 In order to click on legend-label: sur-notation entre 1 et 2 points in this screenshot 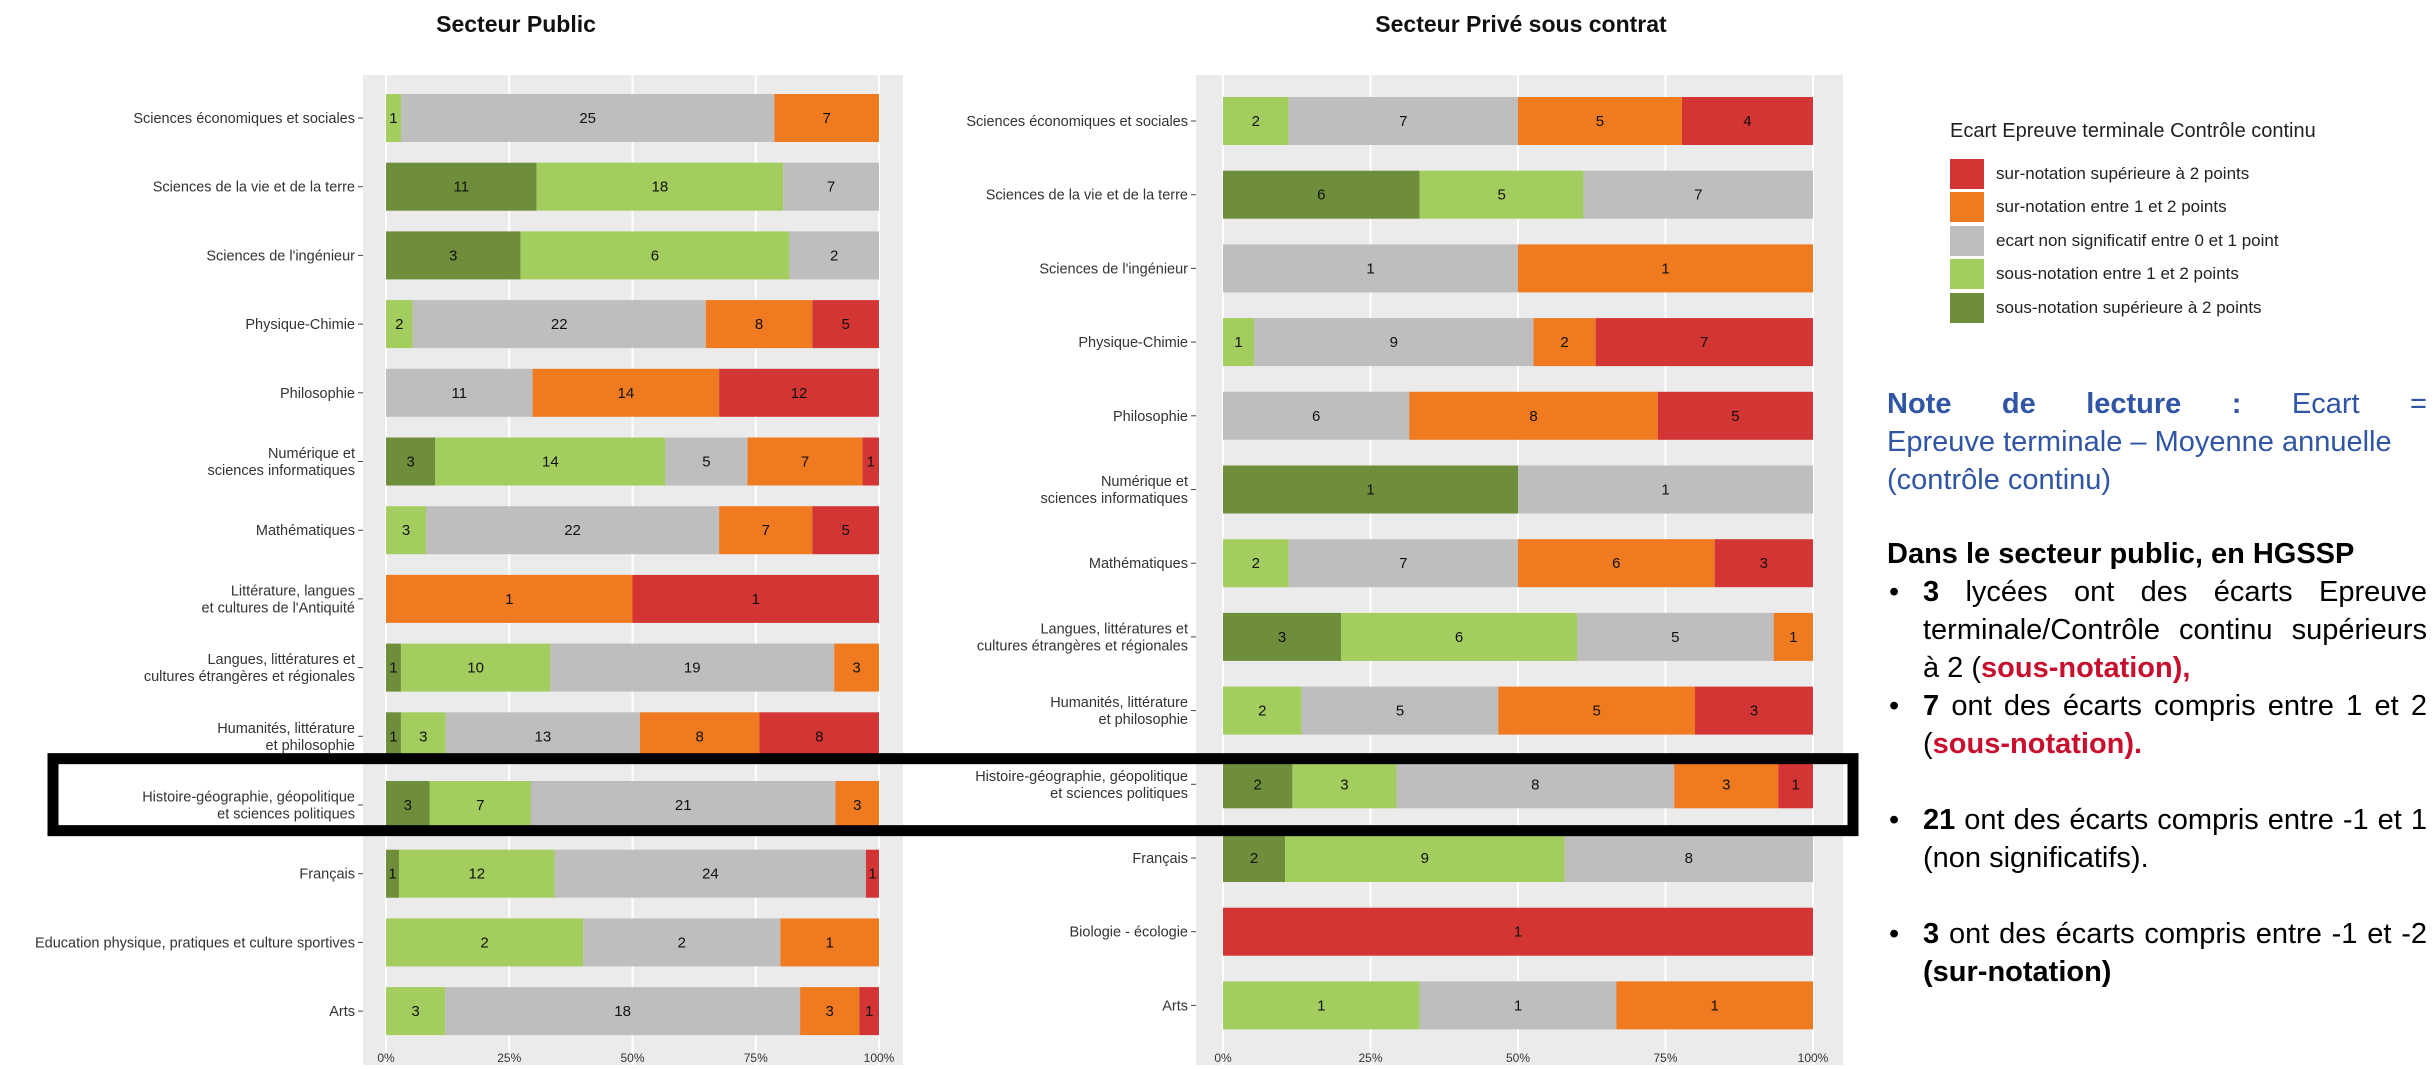, I will do `click(2111, 207)`.